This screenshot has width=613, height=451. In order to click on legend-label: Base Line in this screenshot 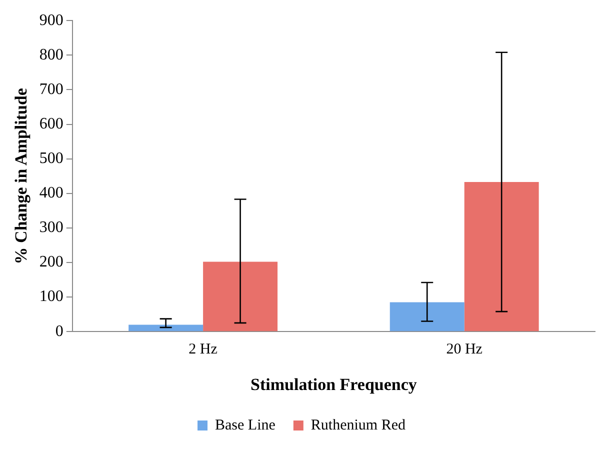, I will do `click(245, 425)`.